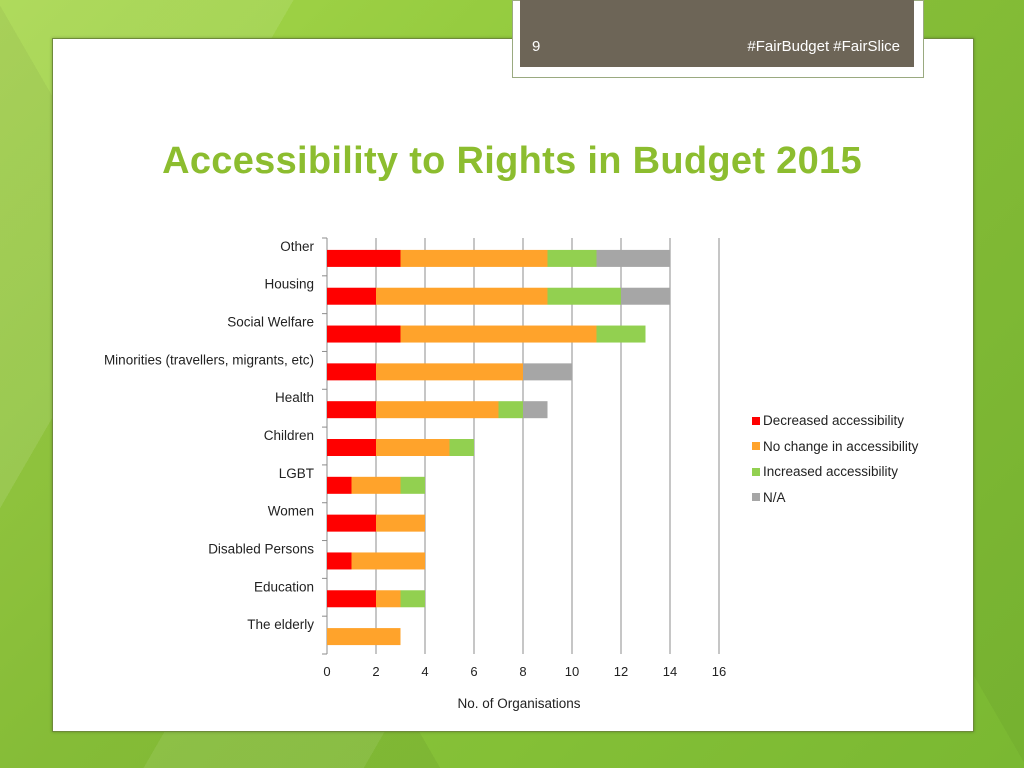 The height and width of the screenshot is (768, 1024). I want to click on category-label: Women, so click(291, 511).